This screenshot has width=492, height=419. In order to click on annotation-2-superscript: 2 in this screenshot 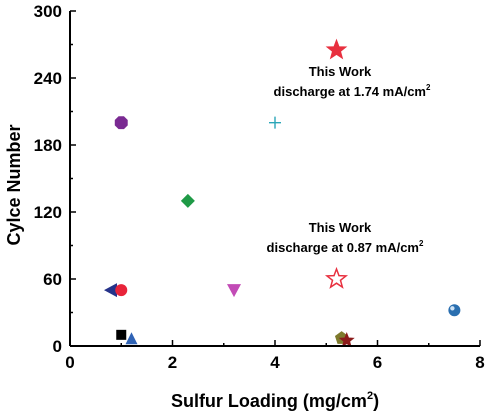, I will do `click(421, 243)`.